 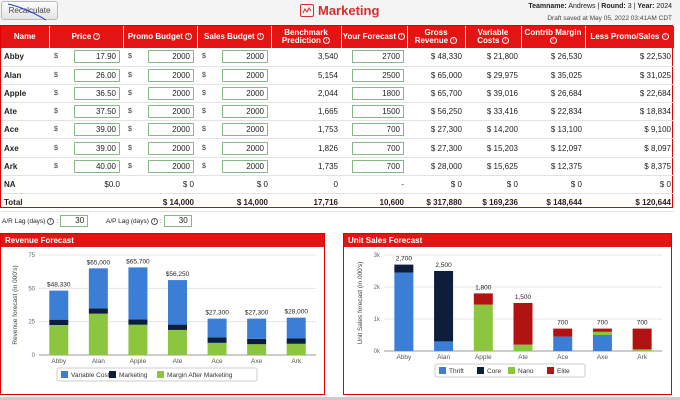 What do you see at coordinates (378, 57) in the screenshot?
I see `forecast-input: 2700` at bounding box center [378, 57].